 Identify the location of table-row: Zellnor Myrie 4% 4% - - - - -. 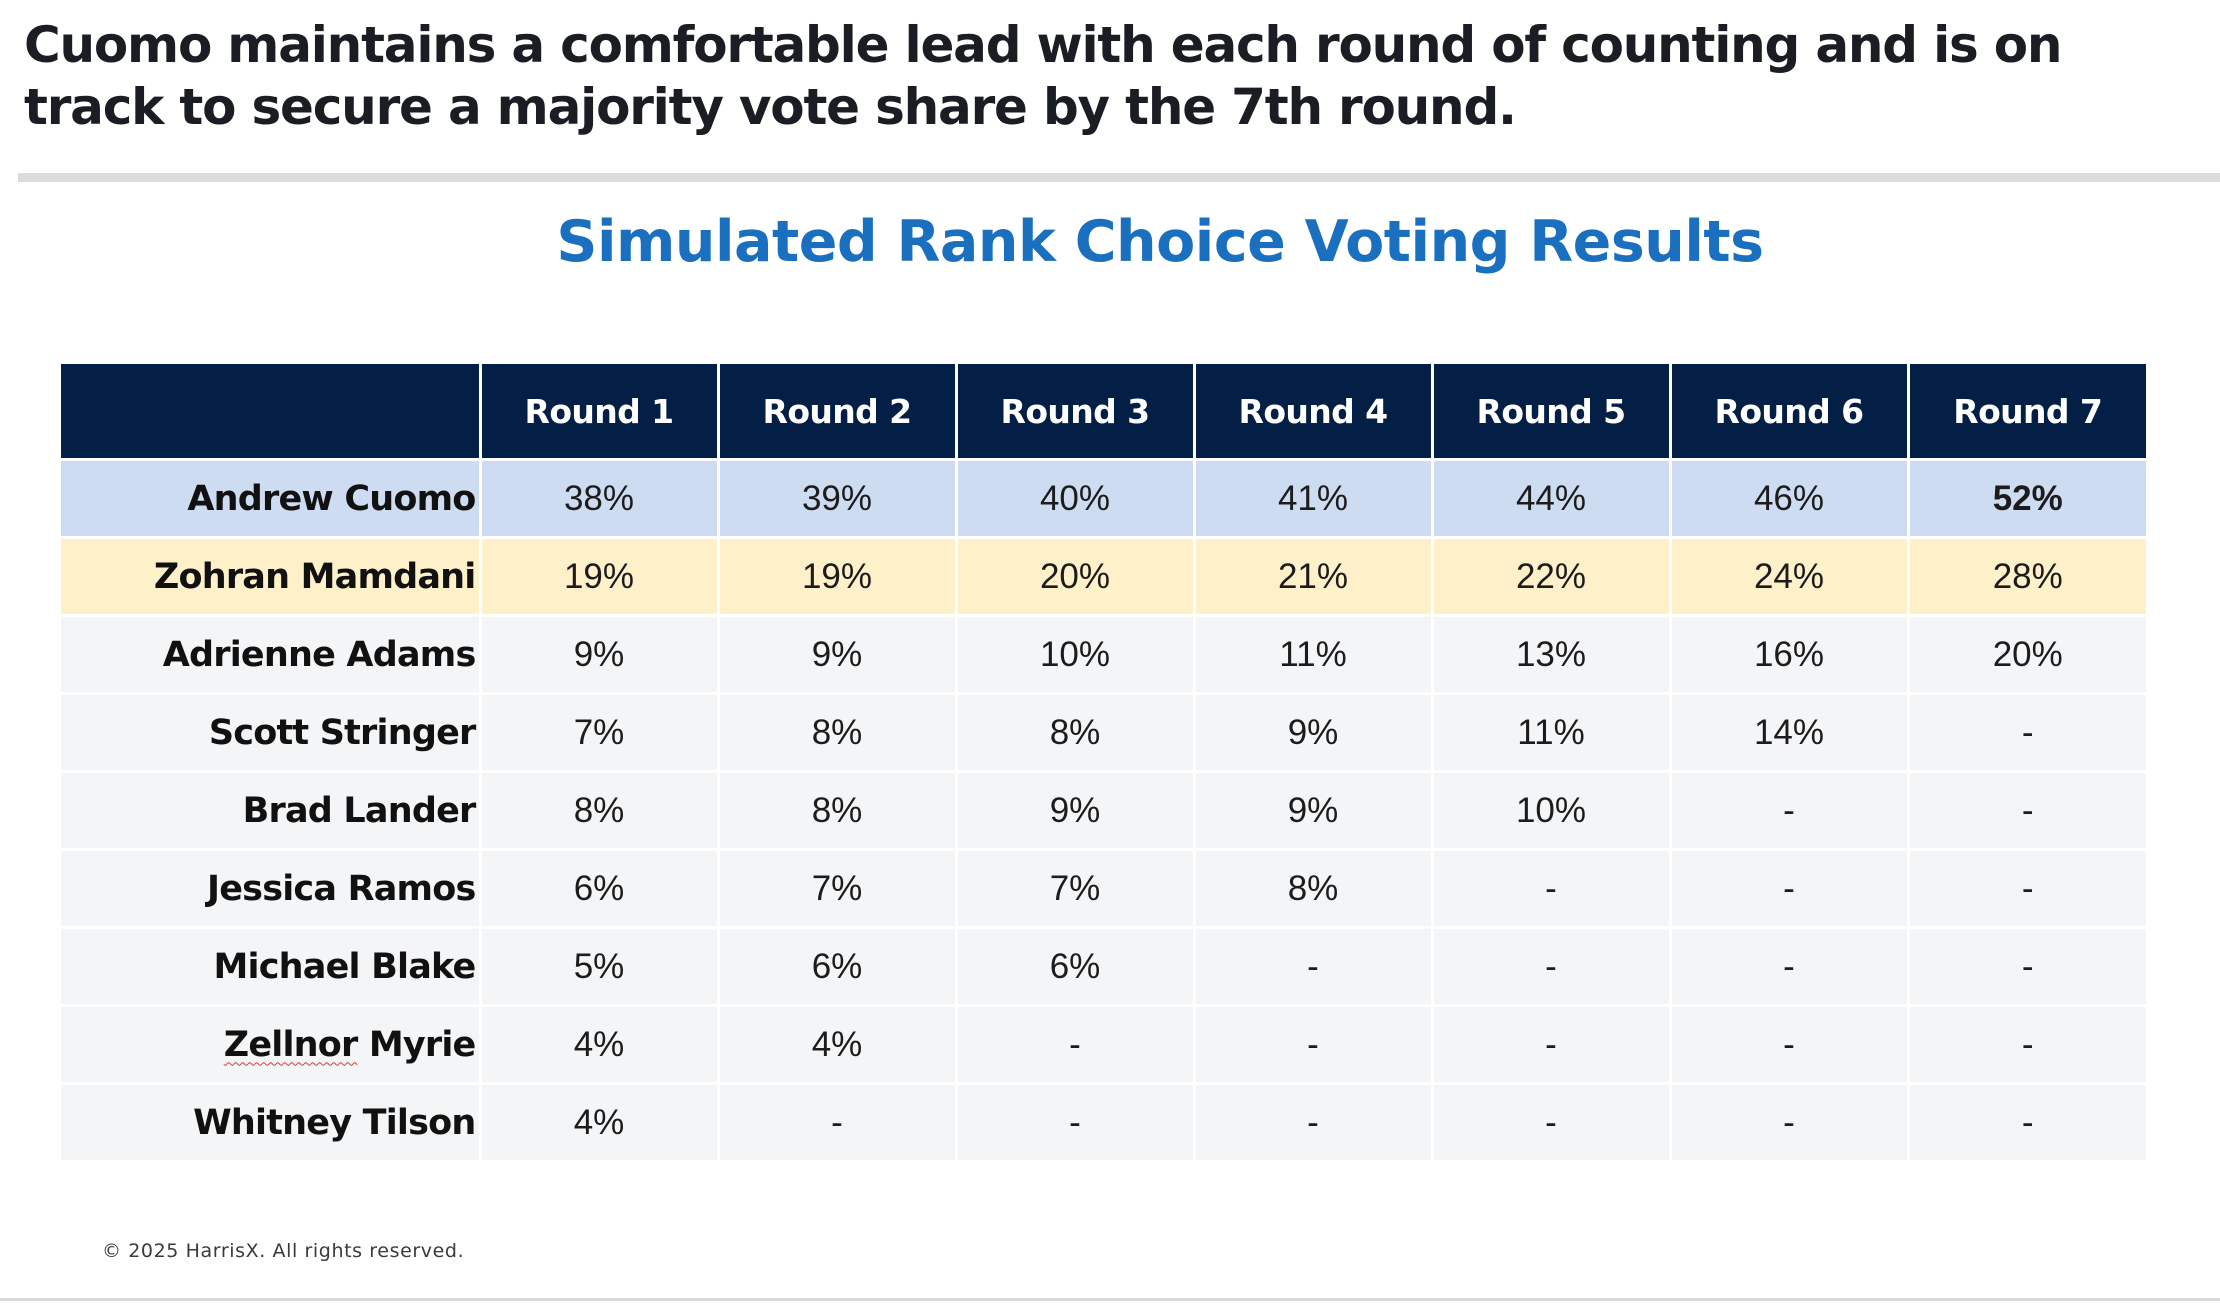
(1103, 1044).